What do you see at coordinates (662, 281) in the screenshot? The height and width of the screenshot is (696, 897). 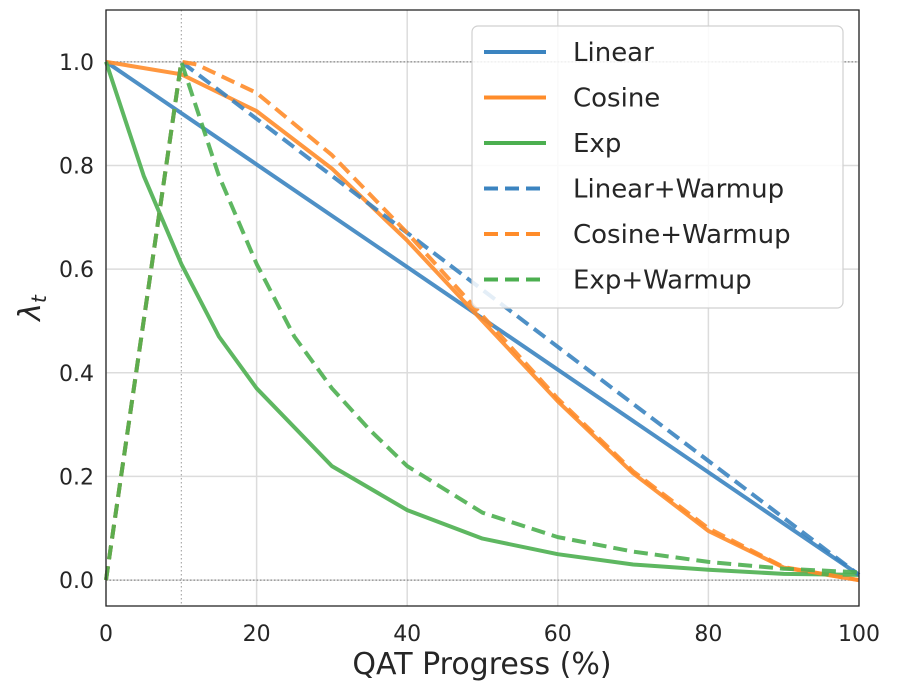 I see `legend-label: Exp+Warmup` at bounding box center [662, 281].